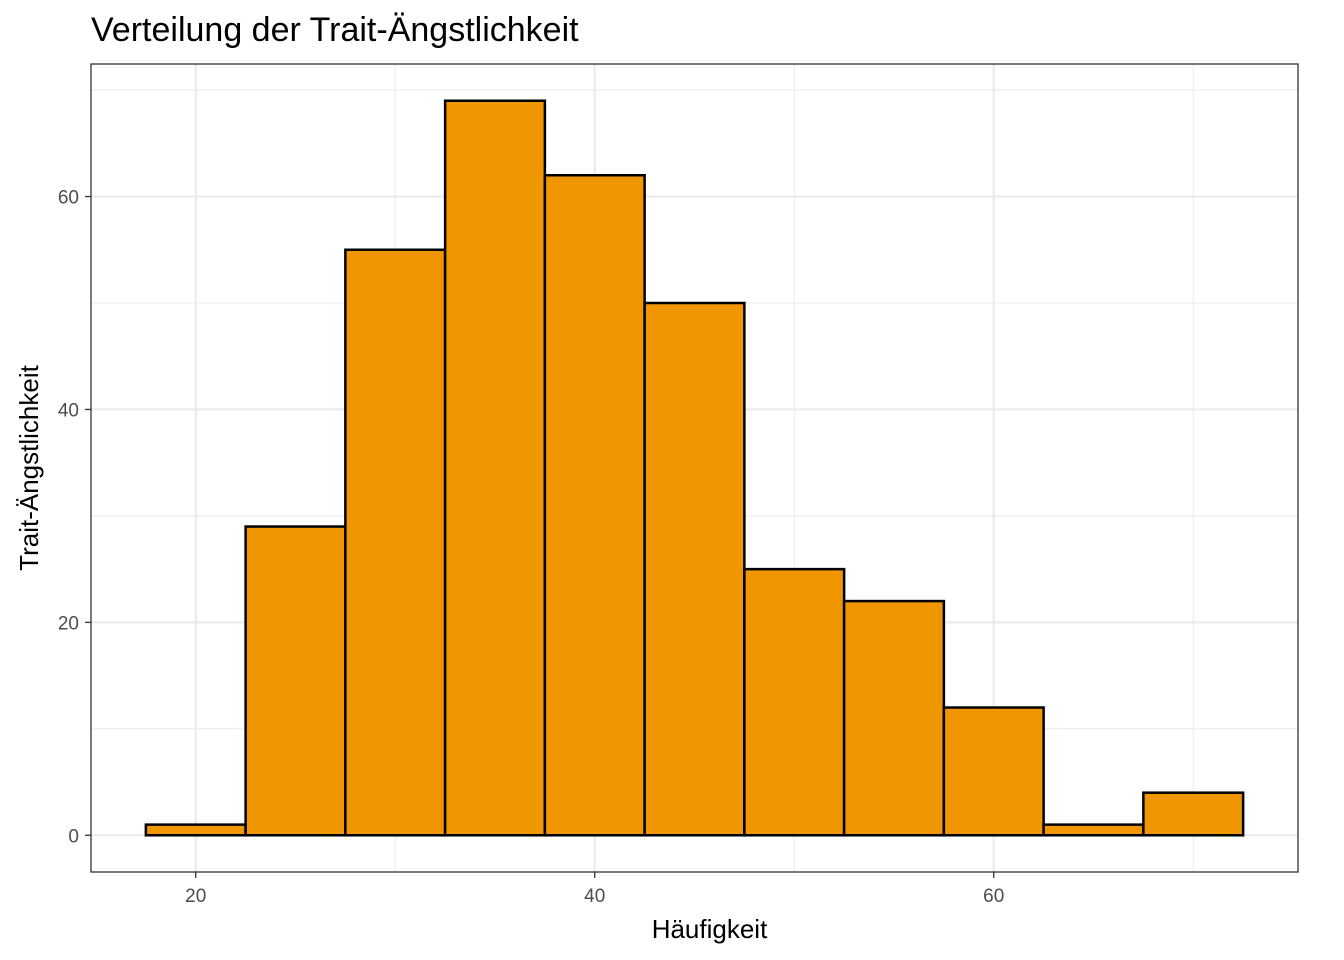  Describe the element at coordinates (195, 896) in the screenshot. I see `x-tick-label: 20` at that location.